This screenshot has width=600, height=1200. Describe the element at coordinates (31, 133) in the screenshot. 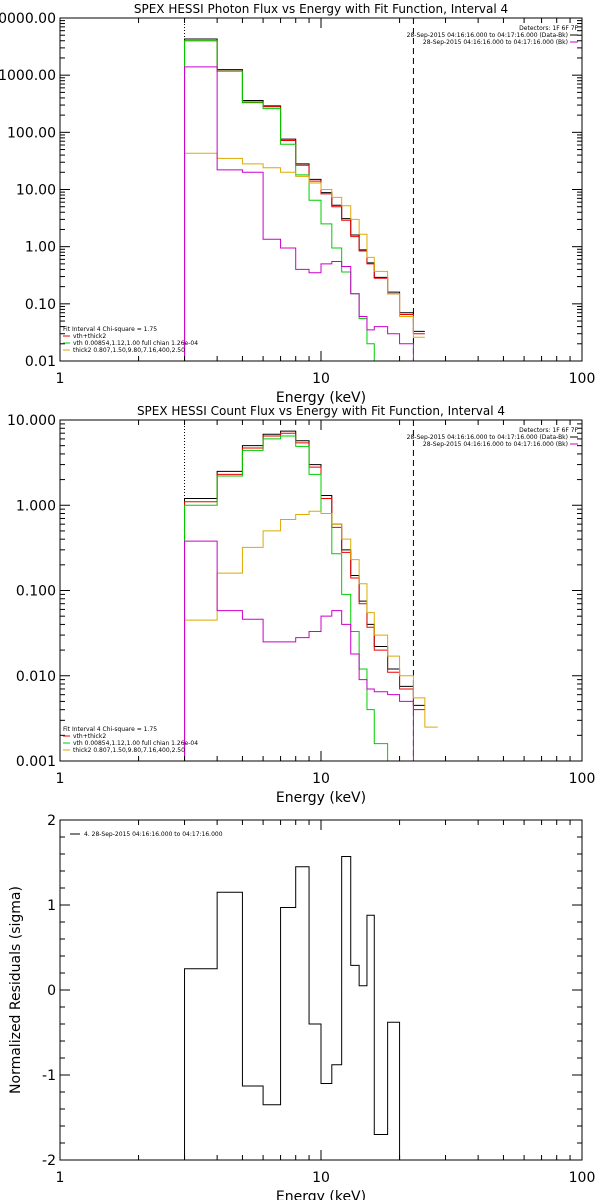

I see `y-tick-label: 100.00` at that location.